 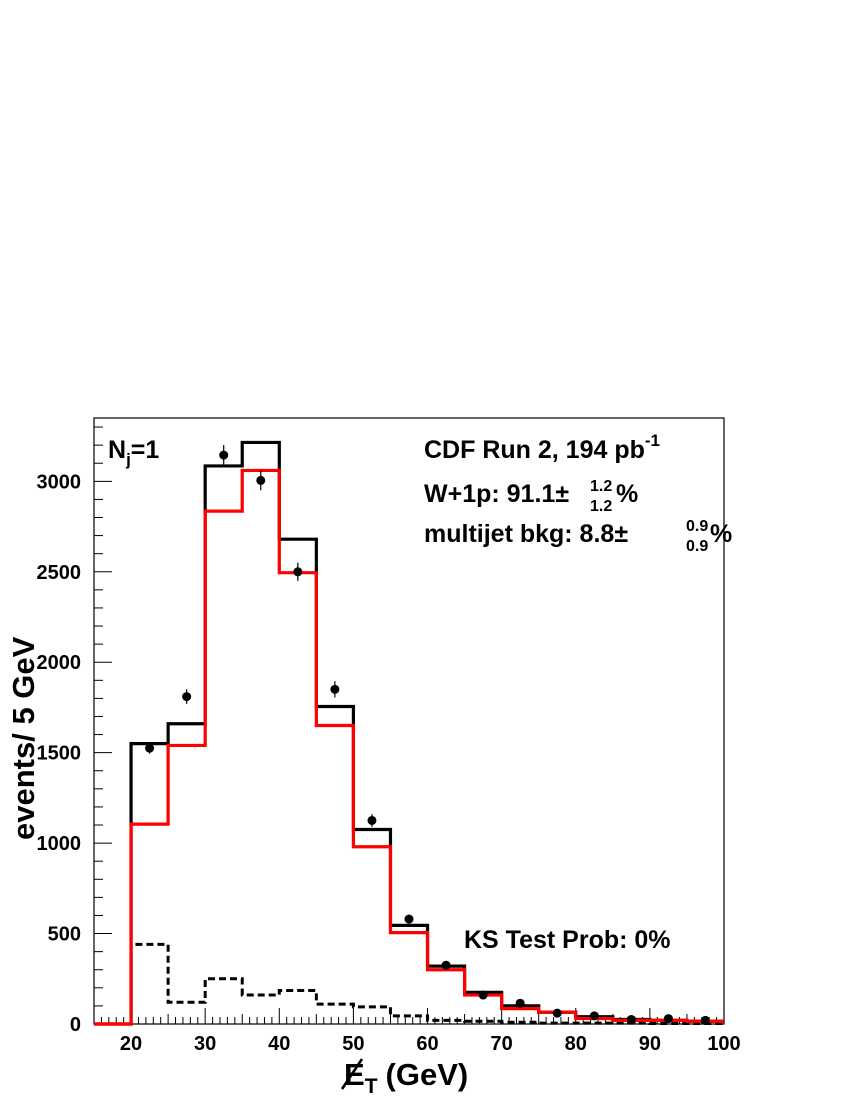 I want to click on w1p-unit: %, so click(x=627, y=494).